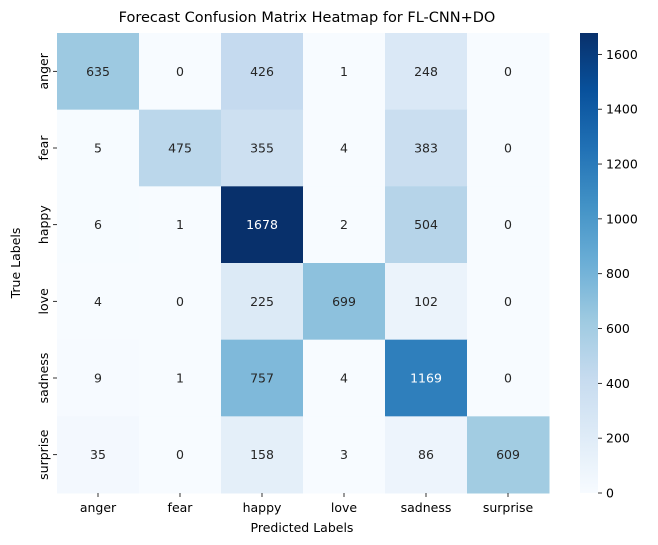 The image size is (658, 545). I want to click on cell-value-label: 609, so click(508, 454).